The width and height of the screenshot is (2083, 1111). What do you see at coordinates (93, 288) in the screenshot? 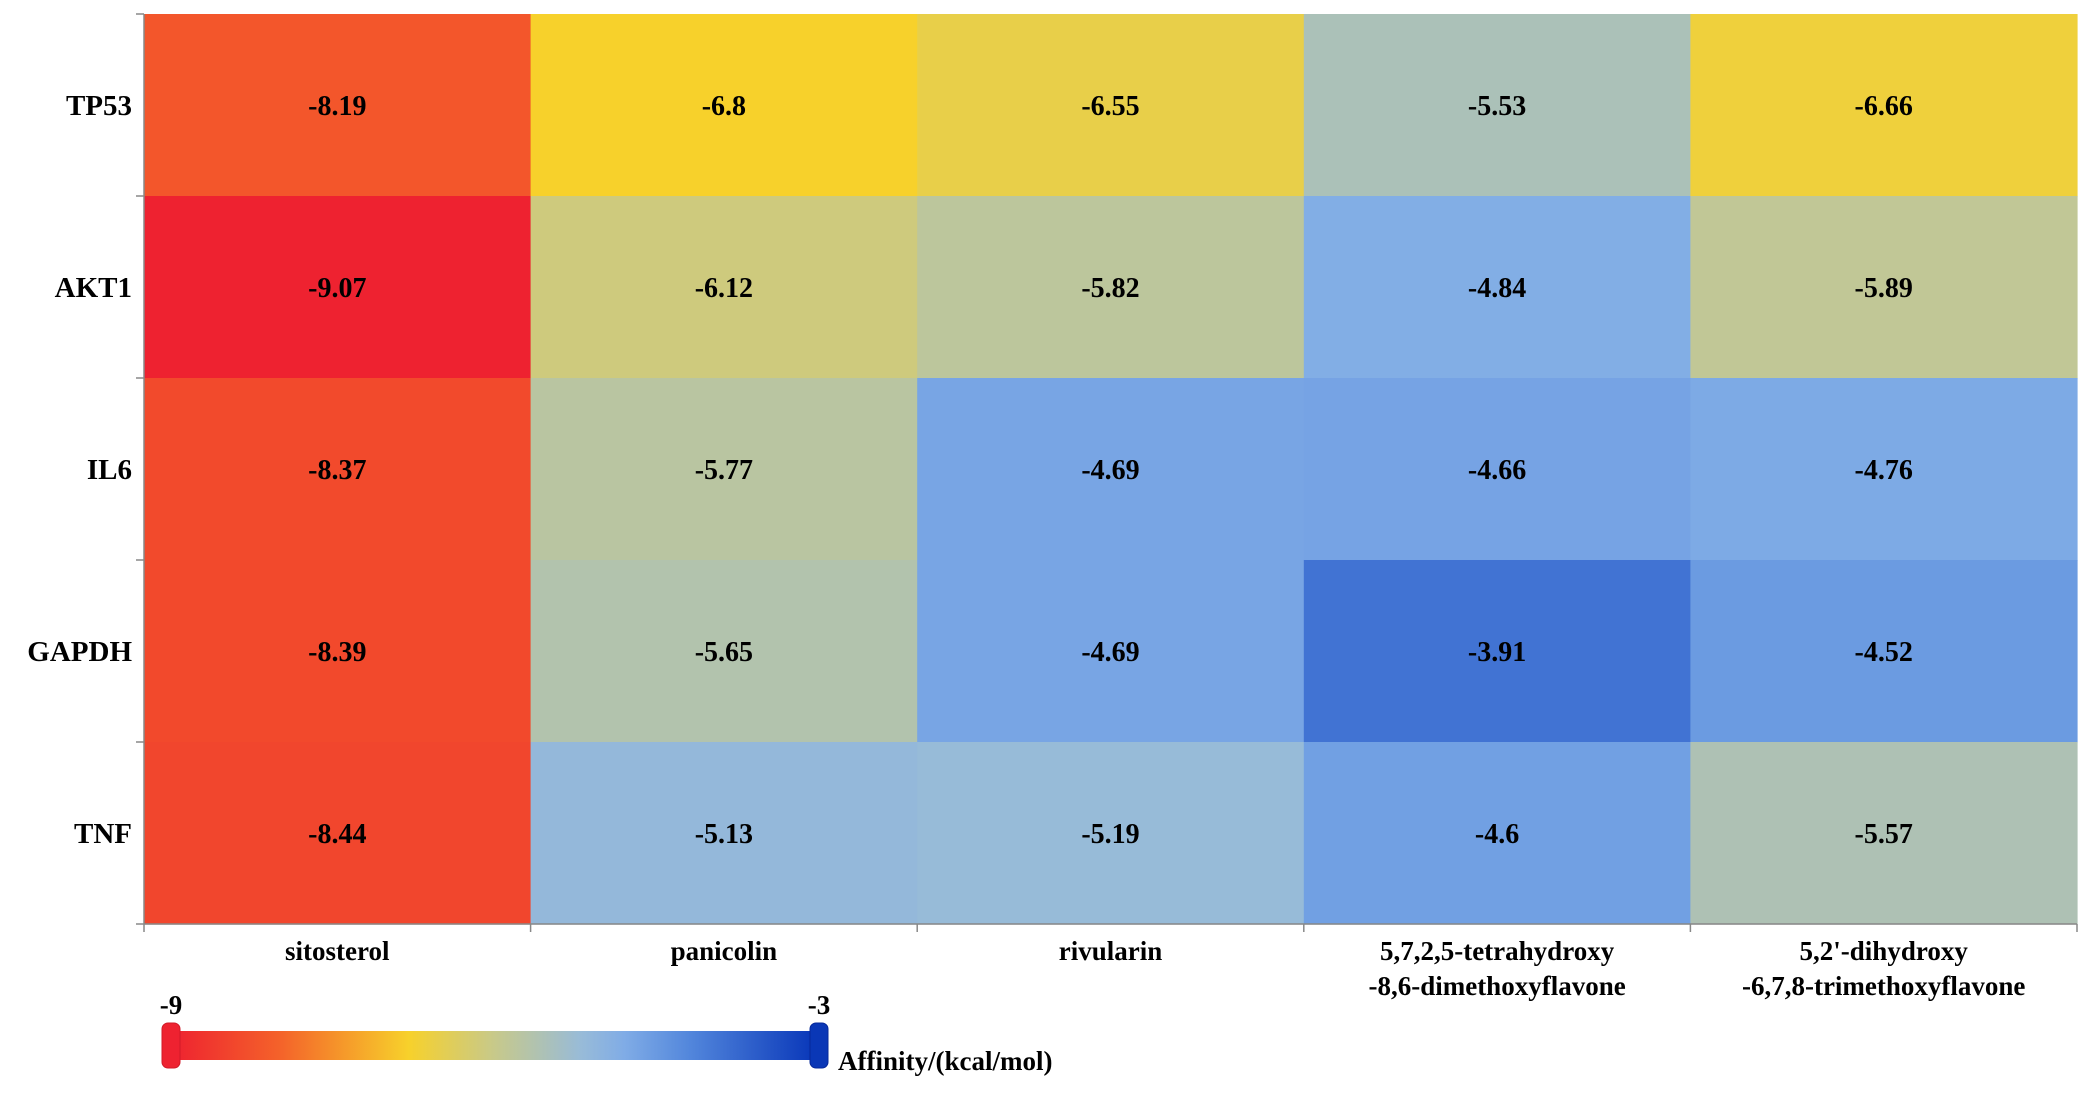
I see `row-label: AKT1` at bounding box center [93, 288].